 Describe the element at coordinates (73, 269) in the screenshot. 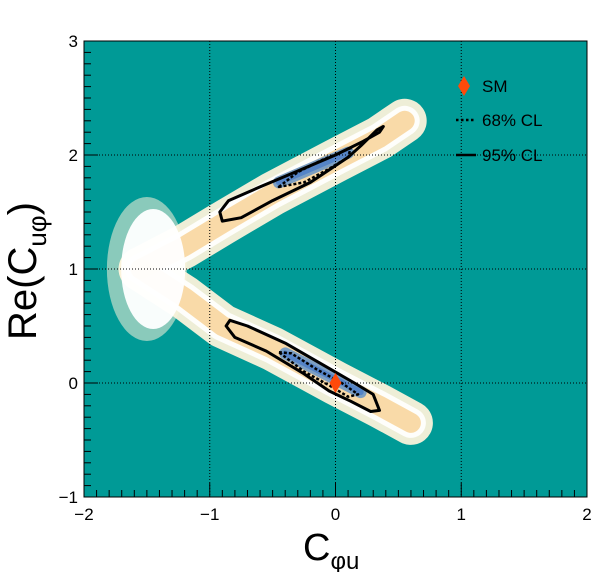

I see `y-tick-label: 1` at that location.